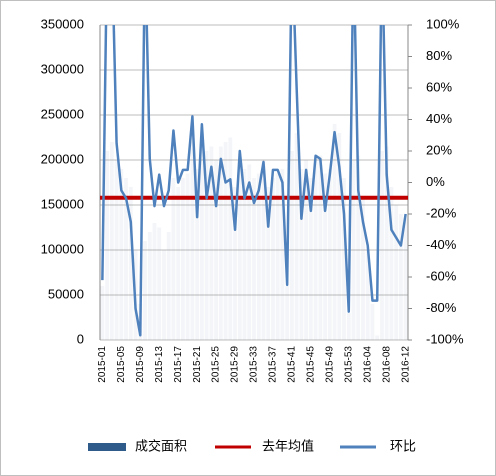 Image resolution: width=496 pixels, height=476 pixels. What do you see at coordinates (329, 364) in the screenshot?
I see `x-tick-label: 2015-49` at bounding box center [329, 364].